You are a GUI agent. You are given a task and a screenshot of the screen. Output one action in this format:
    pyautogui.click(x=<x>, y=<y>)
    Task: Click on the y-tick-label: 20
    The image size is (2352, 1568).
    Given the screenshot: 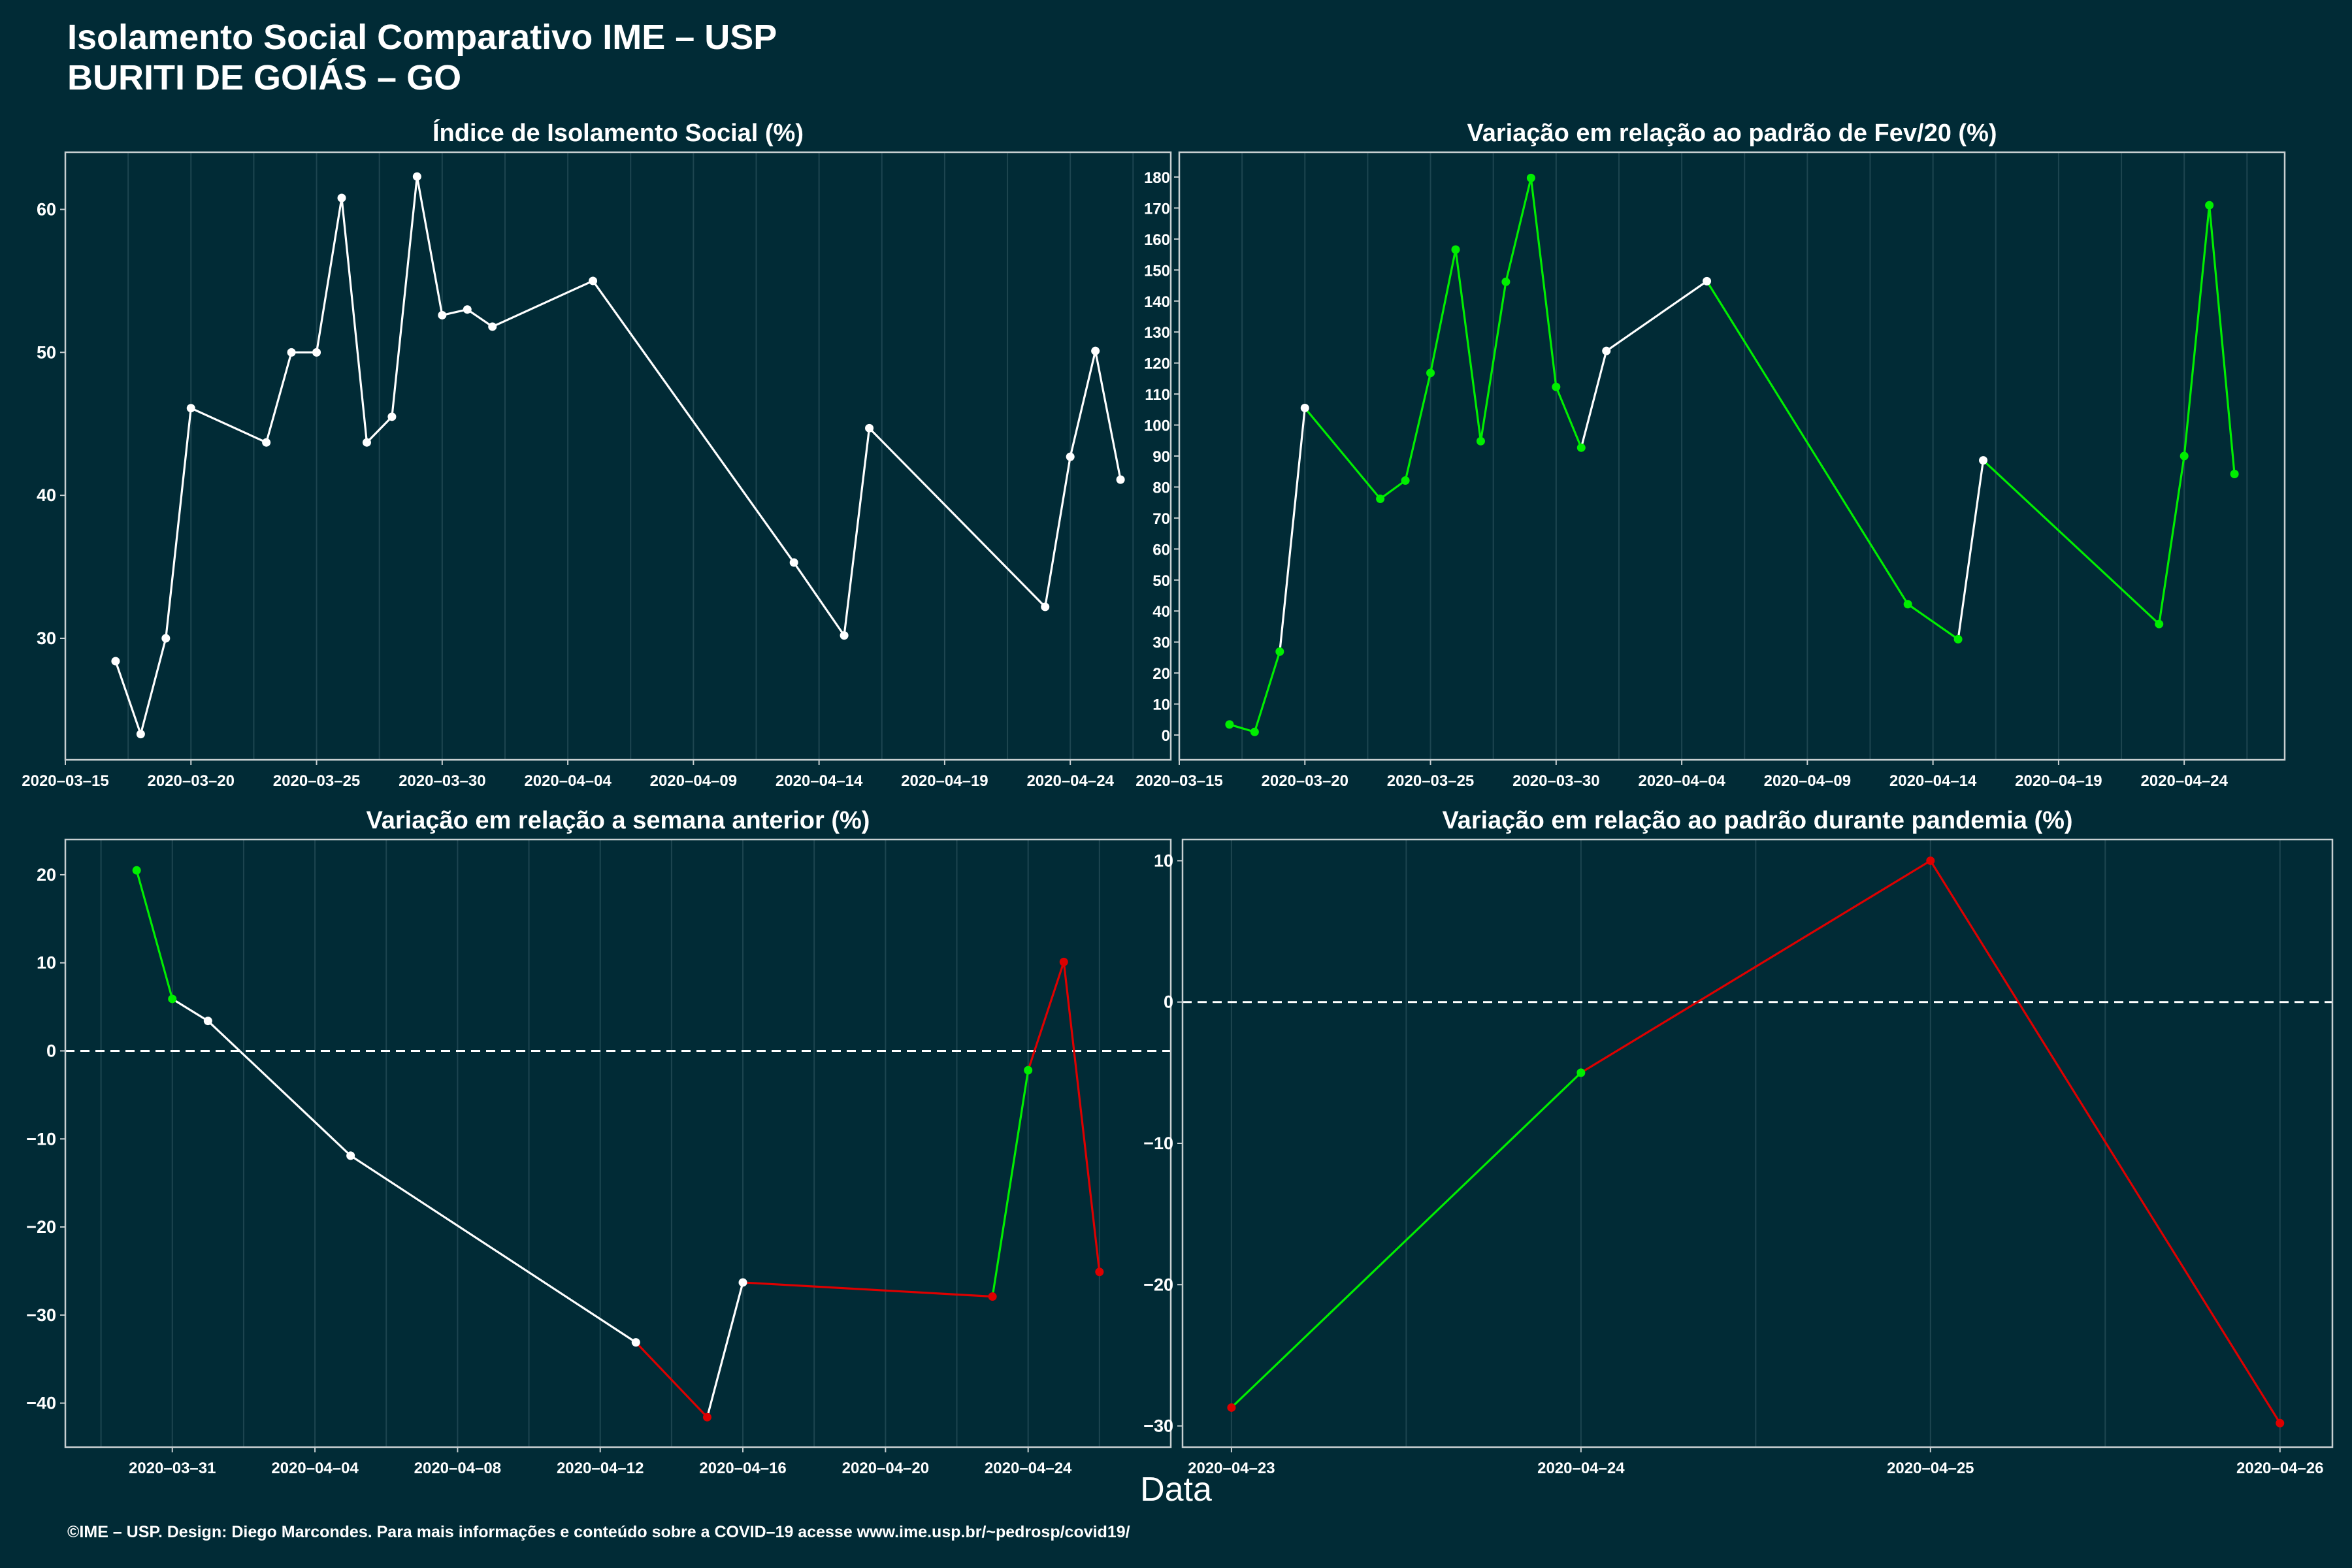 What is the action you would take?
    pyautogui.click(x=46, y=875)
    